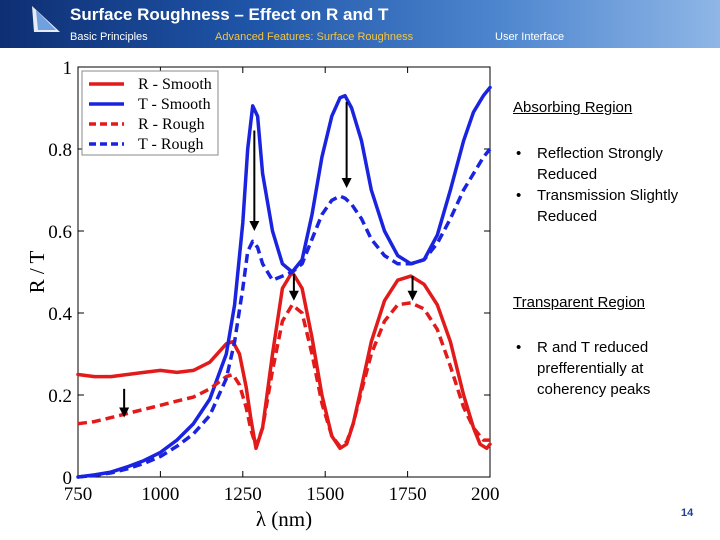 This screenshot has height=540, width=720. Describe the element at coordinates (579, 302) in the screenshot. I see `transparent-region-heading: Transparent Region` at that location.